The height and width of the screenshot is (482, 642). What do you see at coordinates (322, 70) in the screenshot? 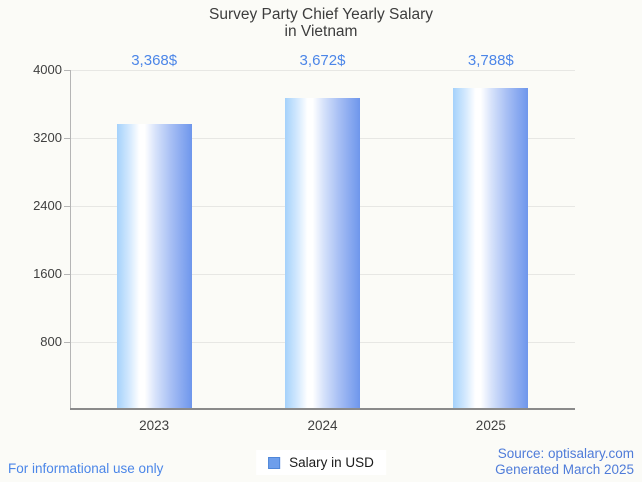
I see `gridline` at bounding box center [322, 70].